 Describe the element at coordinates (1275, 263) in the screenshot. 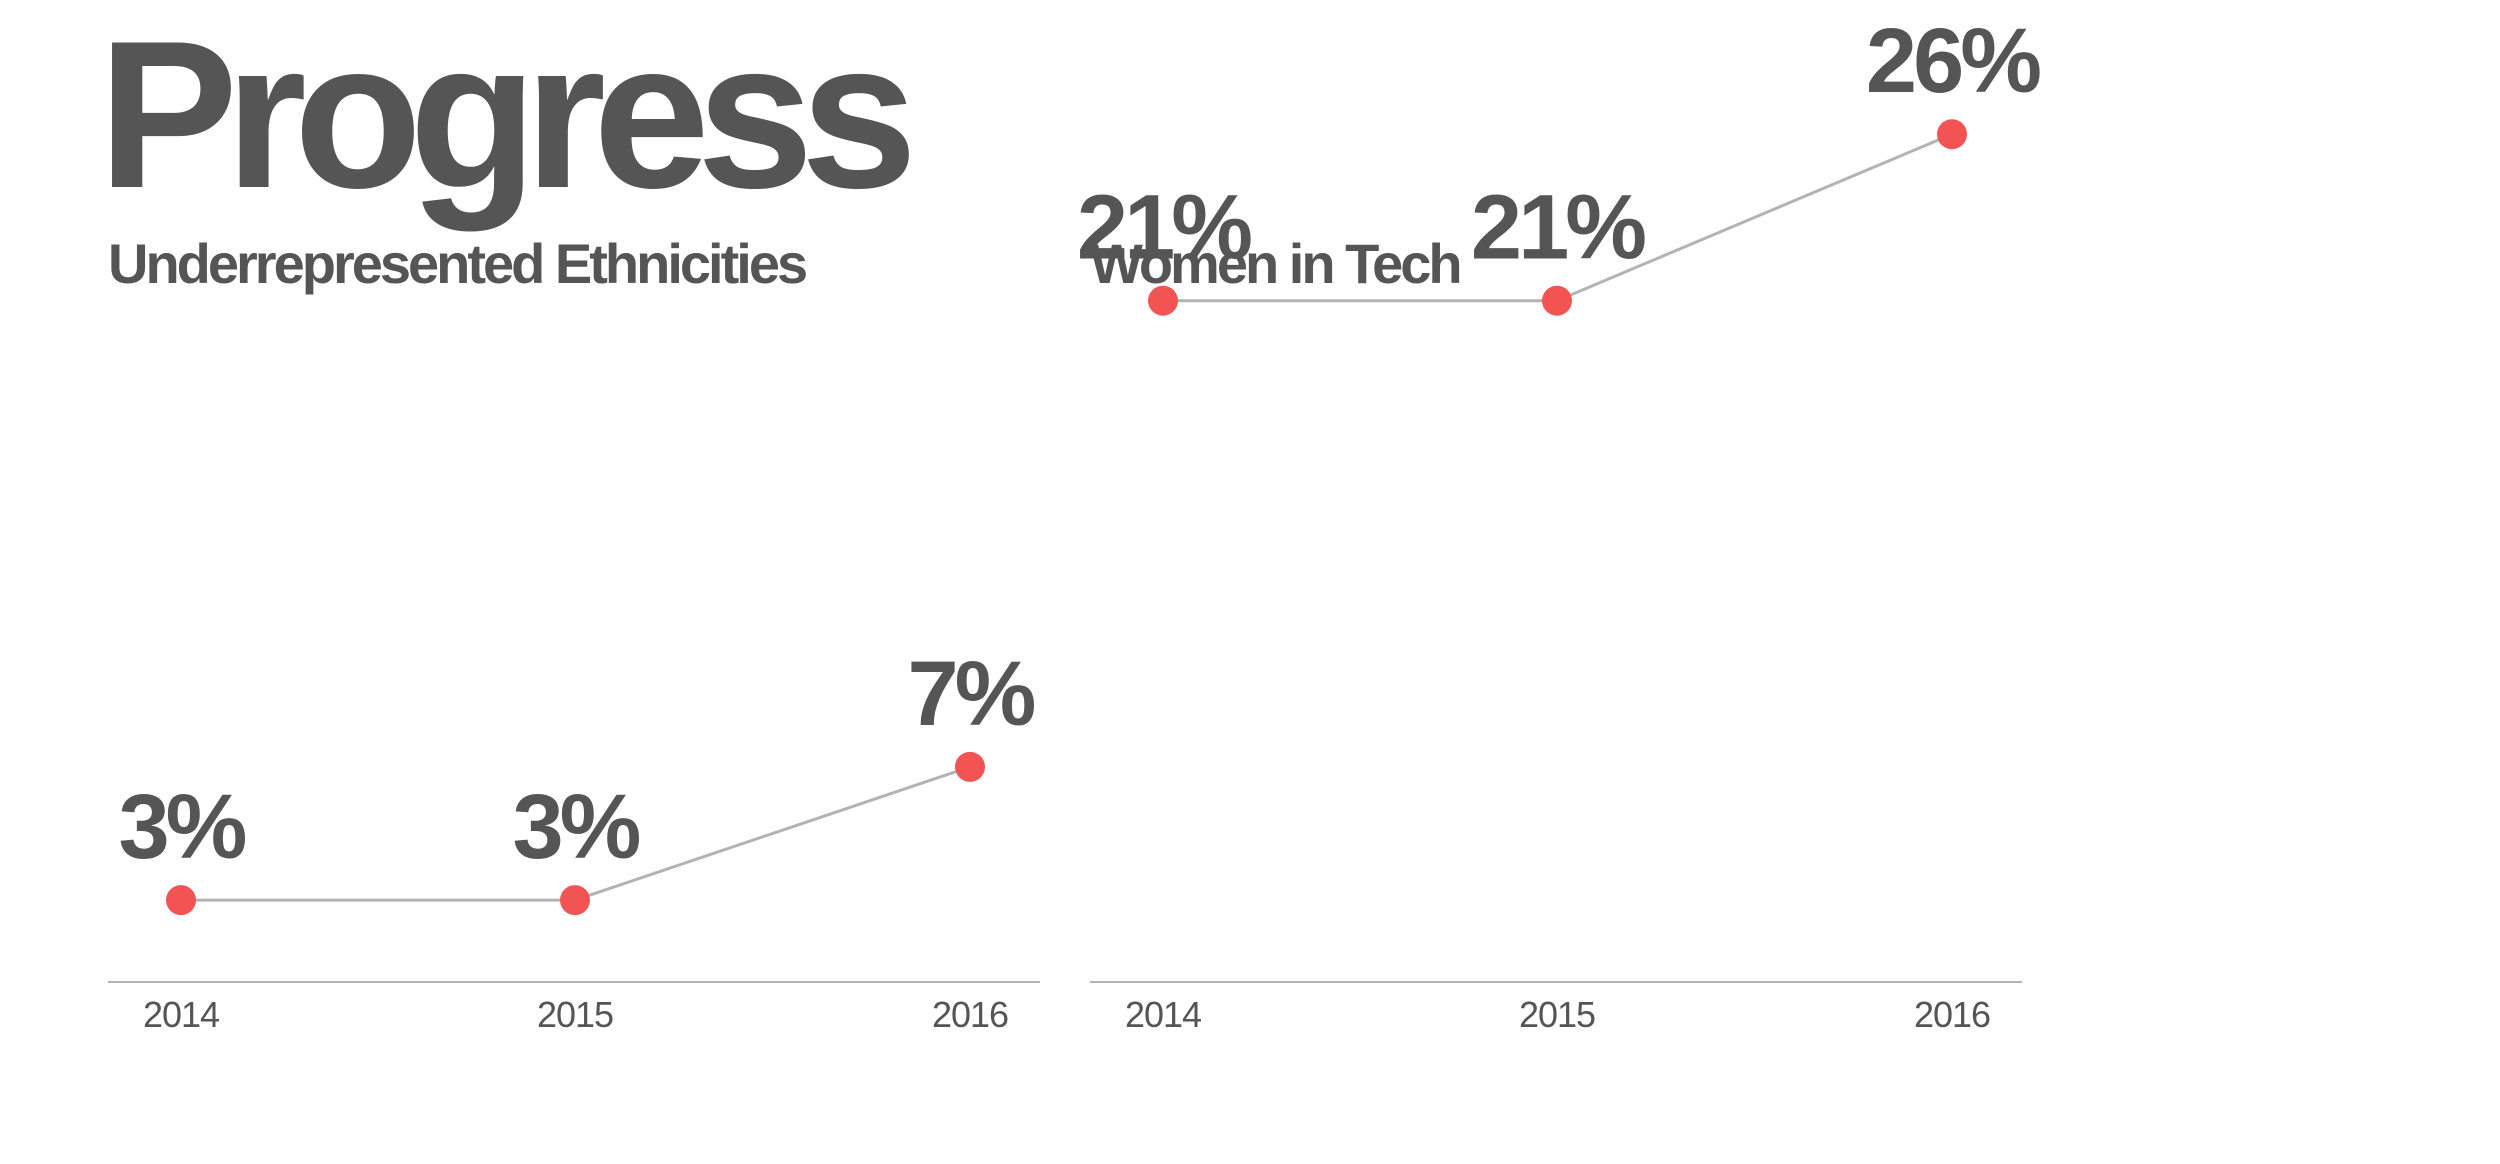

I see `chart-title: Women in Tech` at that location.